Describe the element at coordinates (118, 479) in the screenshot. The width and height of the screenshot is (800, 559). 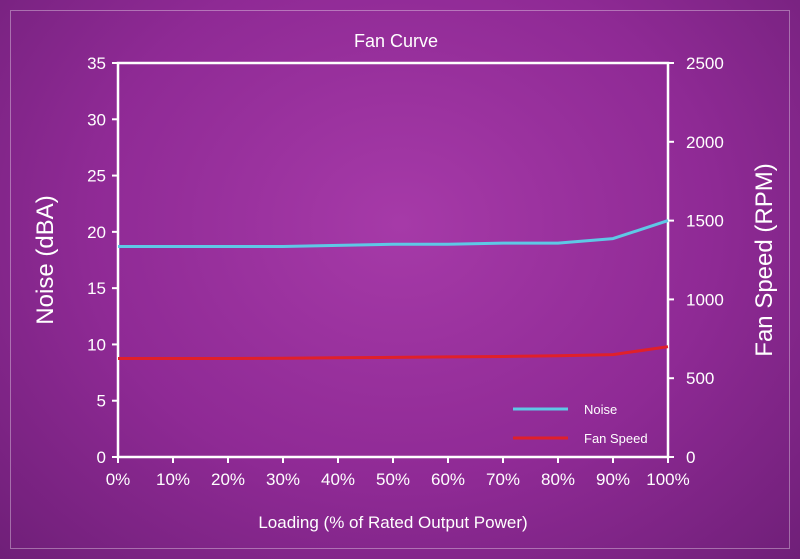
I see `x-tick-label: 0%` at that location.